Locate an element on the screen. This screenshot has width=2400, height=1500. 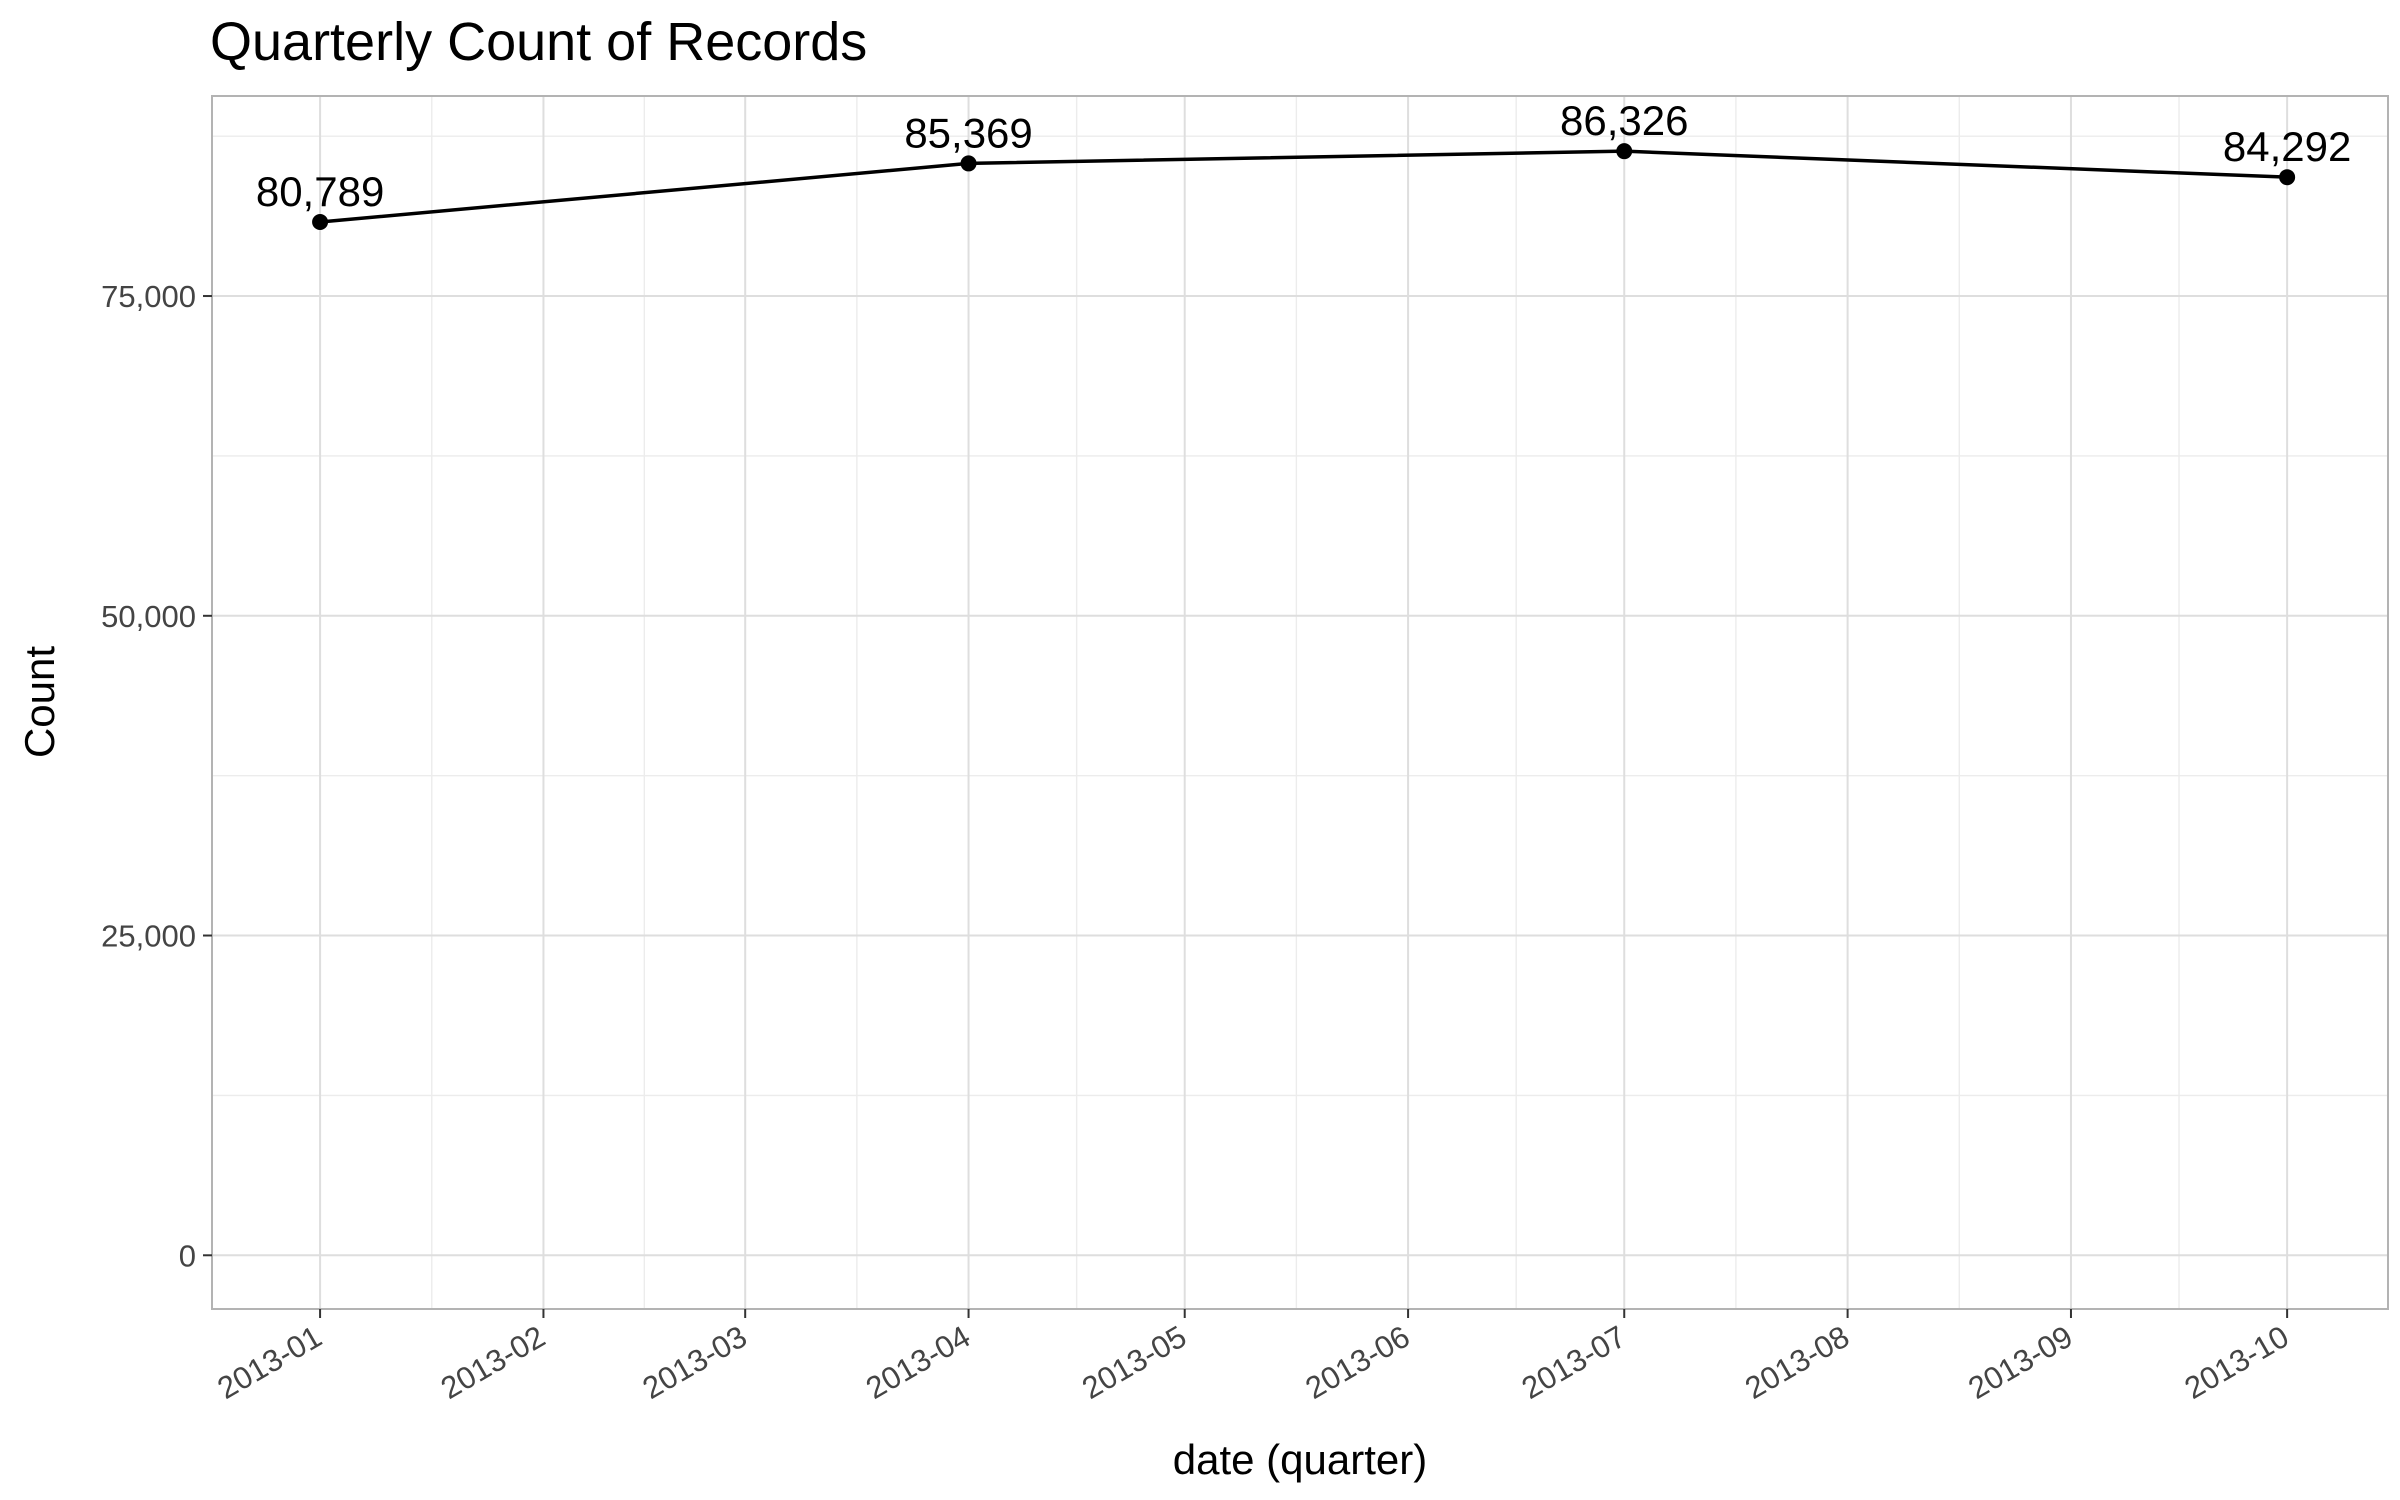
x-axis-title: date (quarter) is located at coordinates (1300, 1459).